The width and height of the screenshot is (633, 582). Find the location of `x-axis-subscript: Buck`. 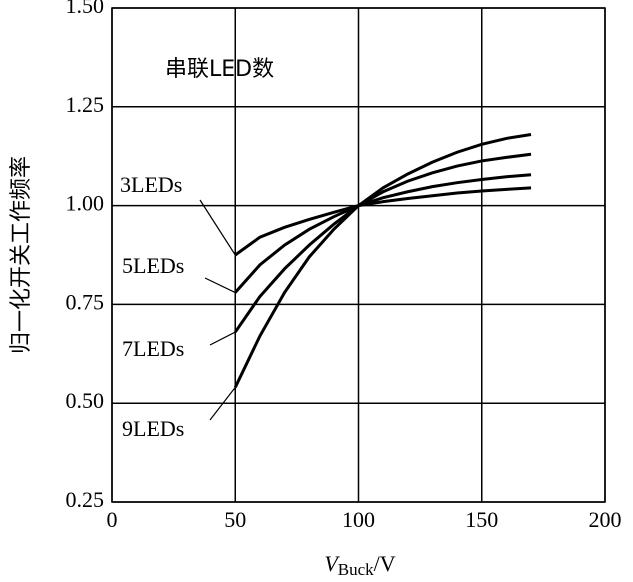

x-axis-subscript: Buck is located at coordinates (356, 569).